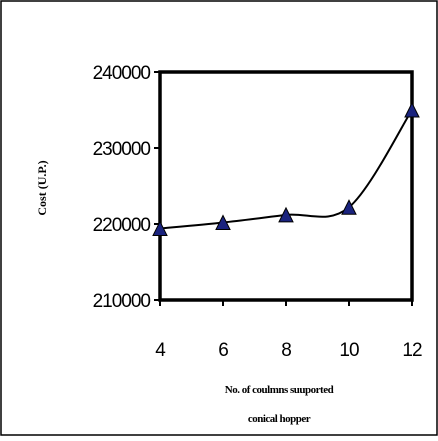 The image size is (438, 441). Describe the element at coordinates (279, 419) in the screenshot. I see `x-axis-label-line-2: conical hopper` at that location.